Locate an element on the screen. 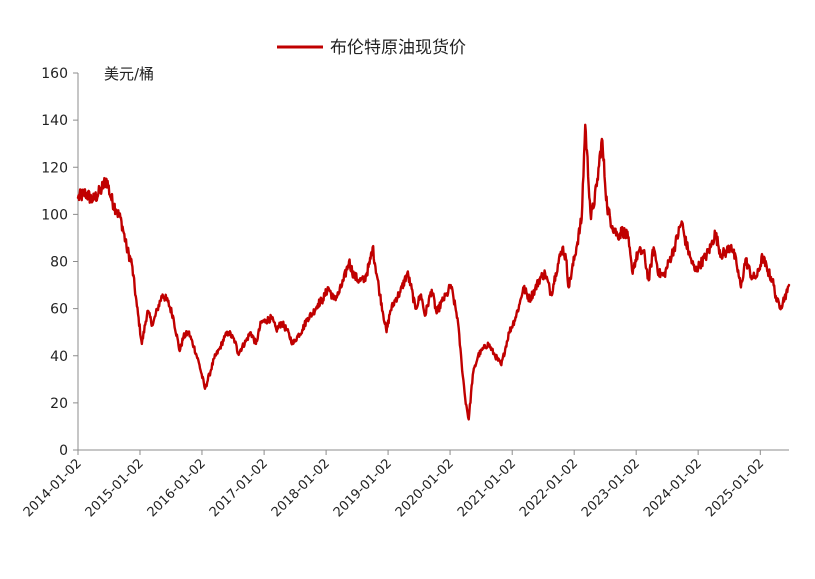  y-axis-unit-label: 美元/桶 is located at coordinates (129, 74).